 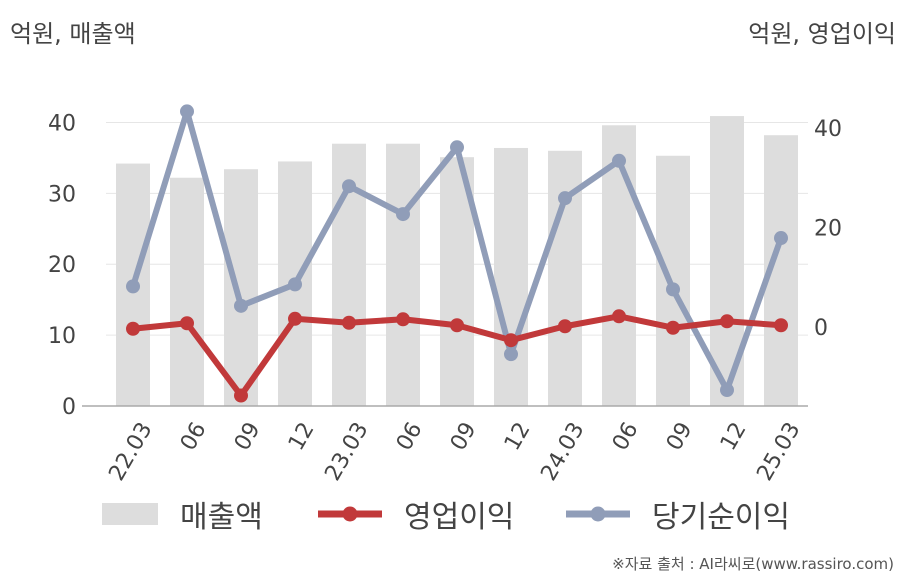 I want to click on legend-item-operating-profit: 영업이익, so click(x=416, y=514).